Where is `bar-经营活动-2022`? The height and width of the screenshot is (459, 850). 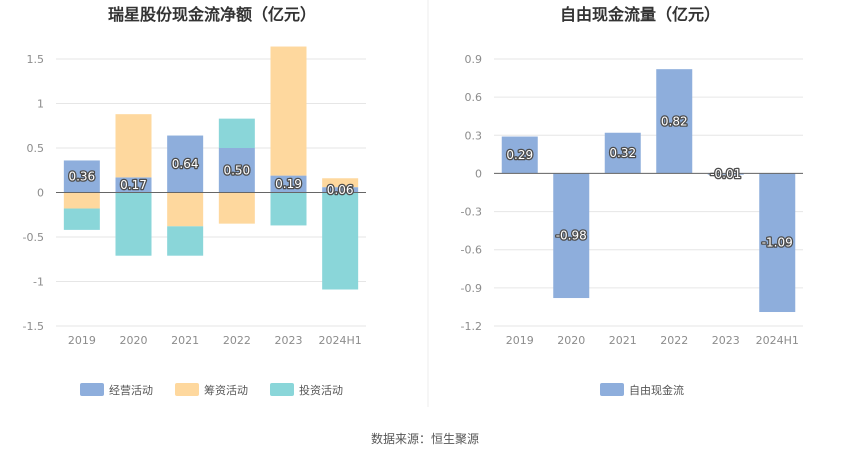 bar-经营活动-2022 is located at coordinates (236, 170).